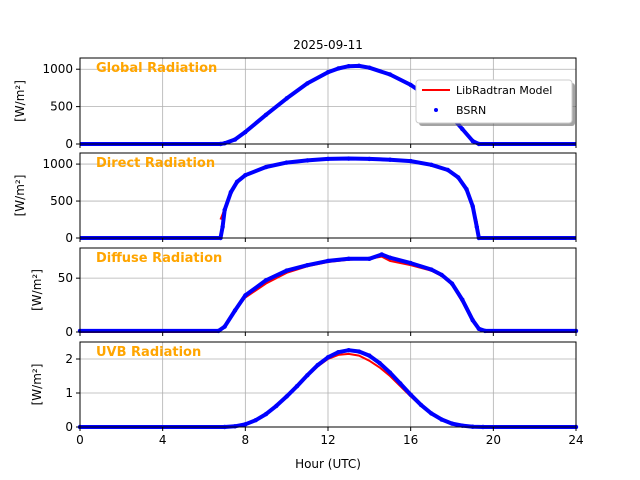  What do you see at coordinates (410, 440) in the screenshot?
I see `x-tick-label: 16` at bounding box center [410, 440].